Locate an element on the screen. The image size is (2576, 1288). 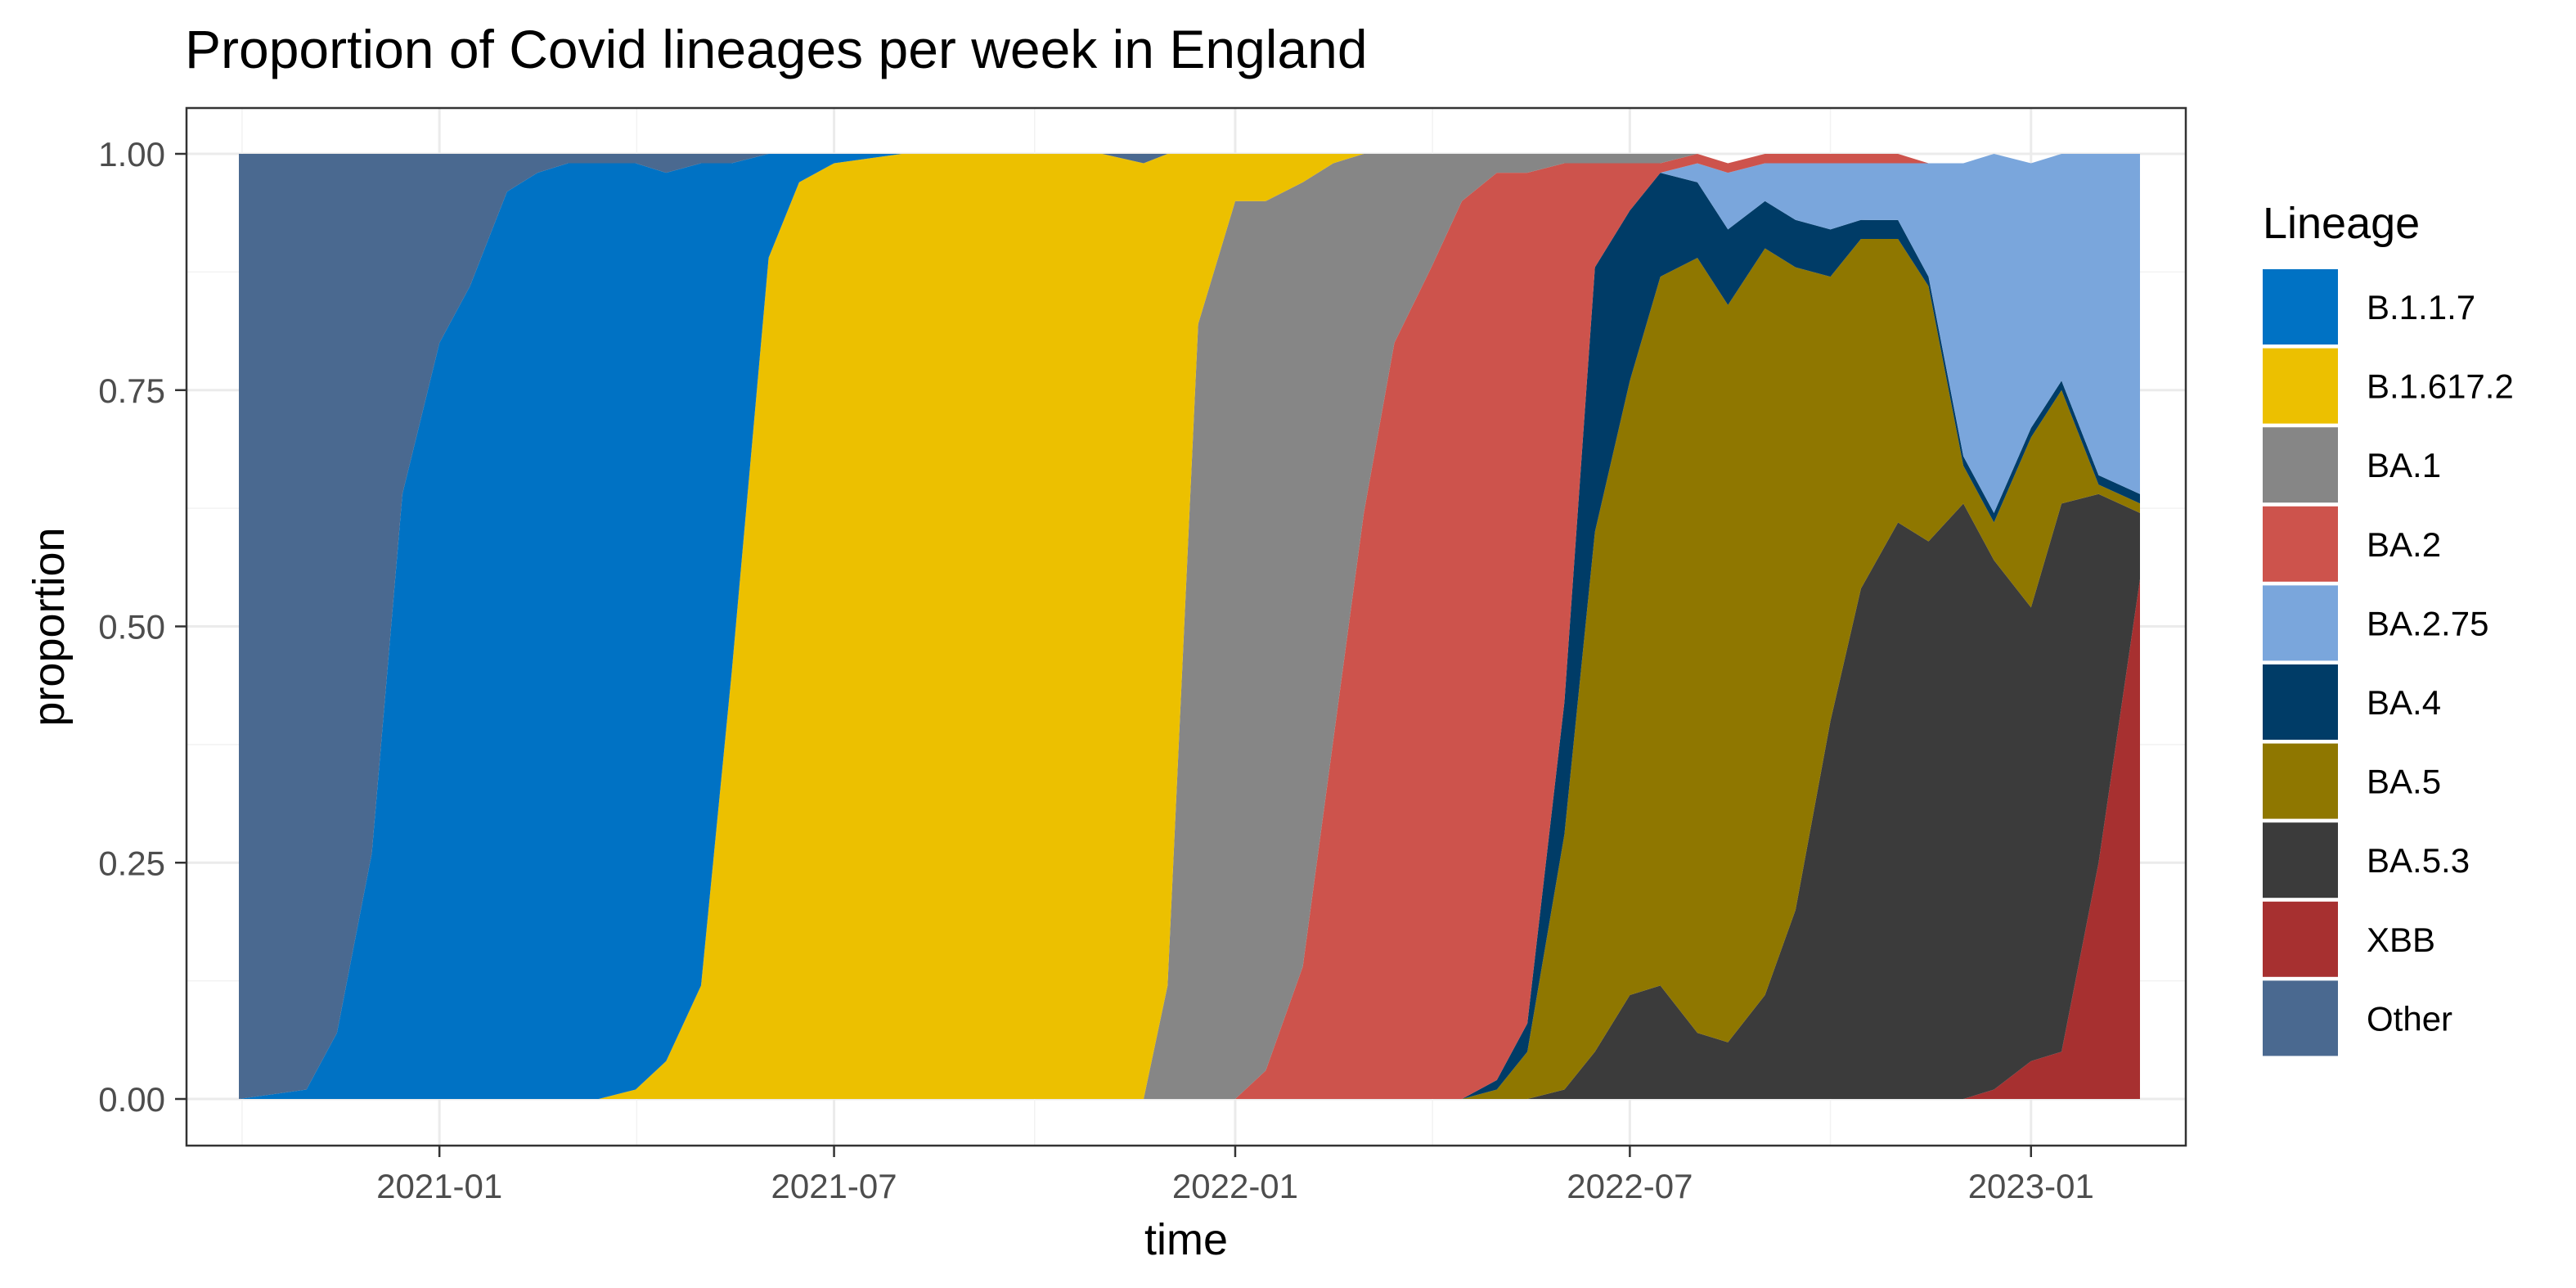
x-tick-label: 2023-01 is located at coordinates (2031, 1186).